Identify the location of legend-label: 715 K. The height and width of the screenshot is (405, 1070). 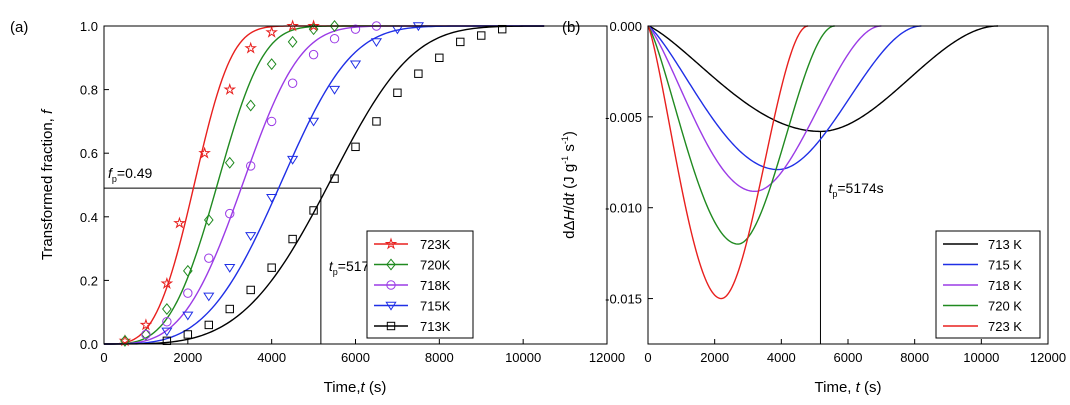
(1005, 265).